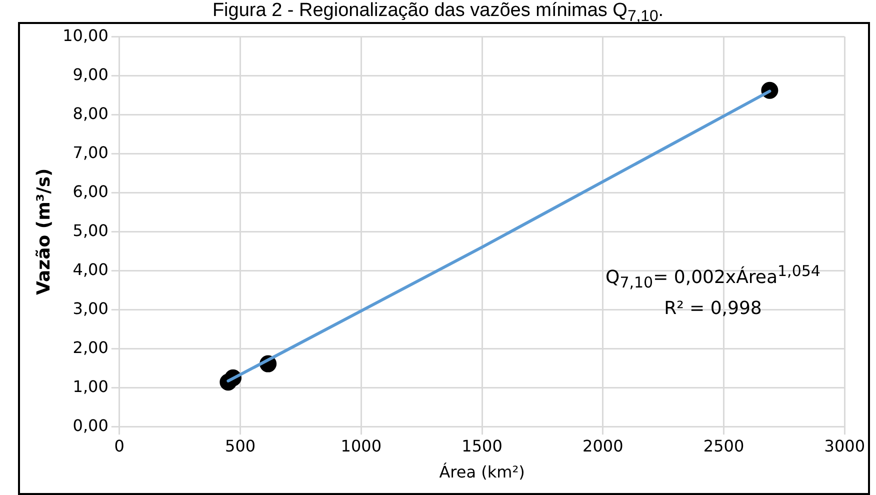 This screenshot has width=876, height=495. What do you see at coordinates (723, 446) in the screenshot?
I see `x-tick-label: 2500` at bounding box center [723, 446].